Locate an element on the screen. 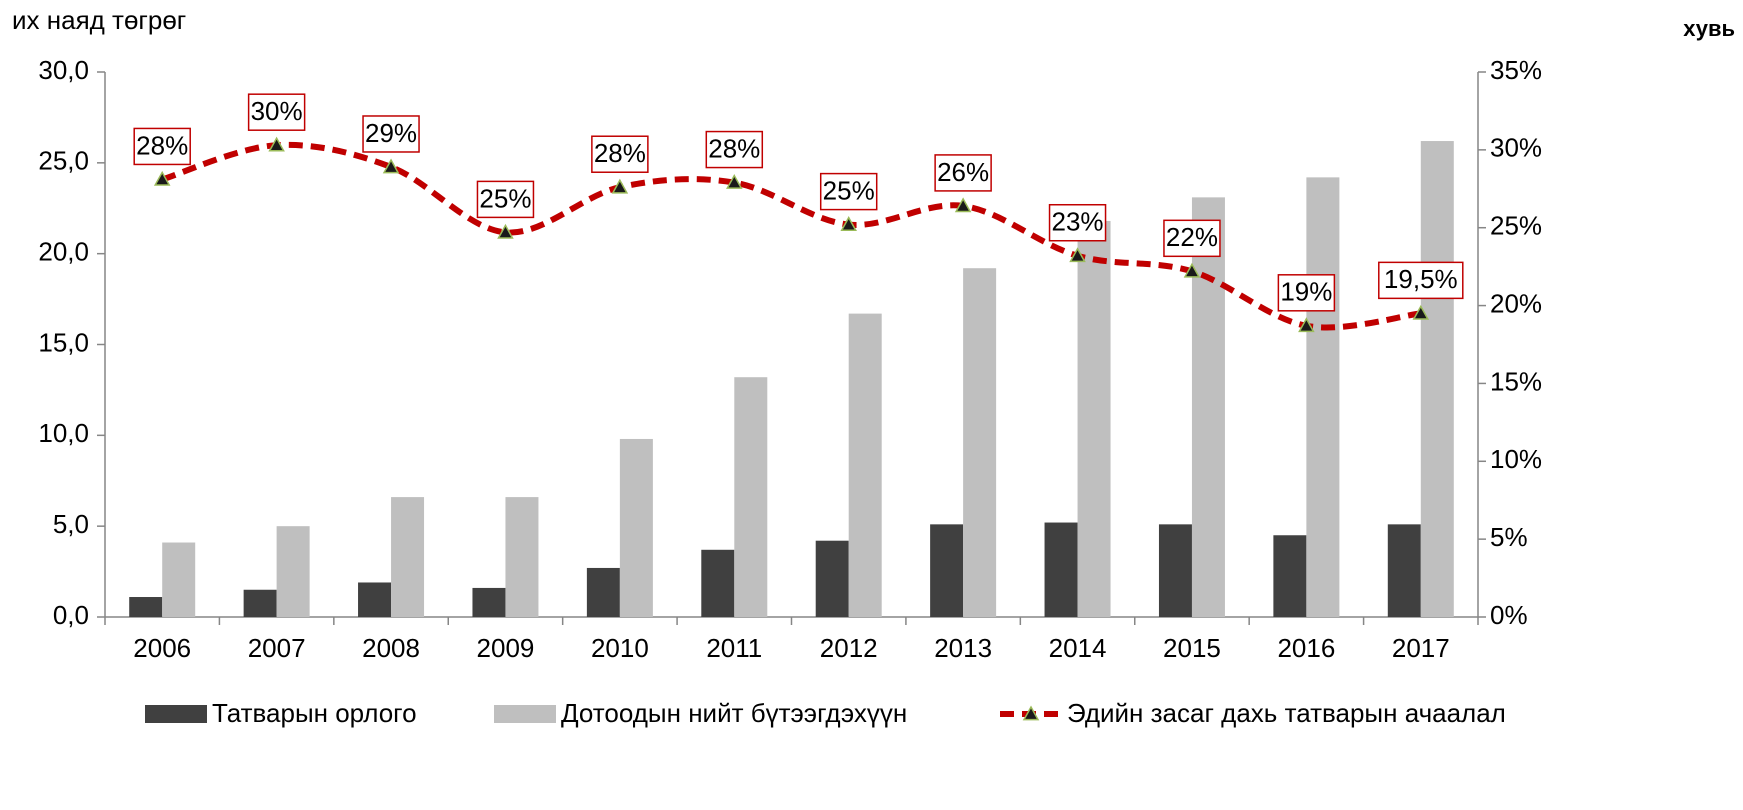 This screenshot has width=1743, height=810. data-label: 23% is located at coordinates (1078, 222).